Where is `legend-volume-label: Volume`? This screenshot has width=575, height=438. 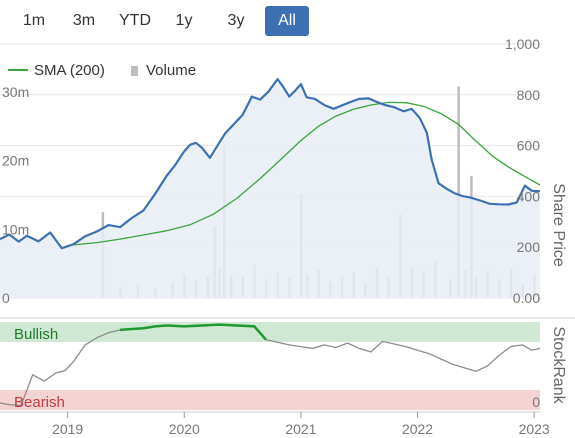
legend-volume-label: Volume is located at coordinates (171, 70).